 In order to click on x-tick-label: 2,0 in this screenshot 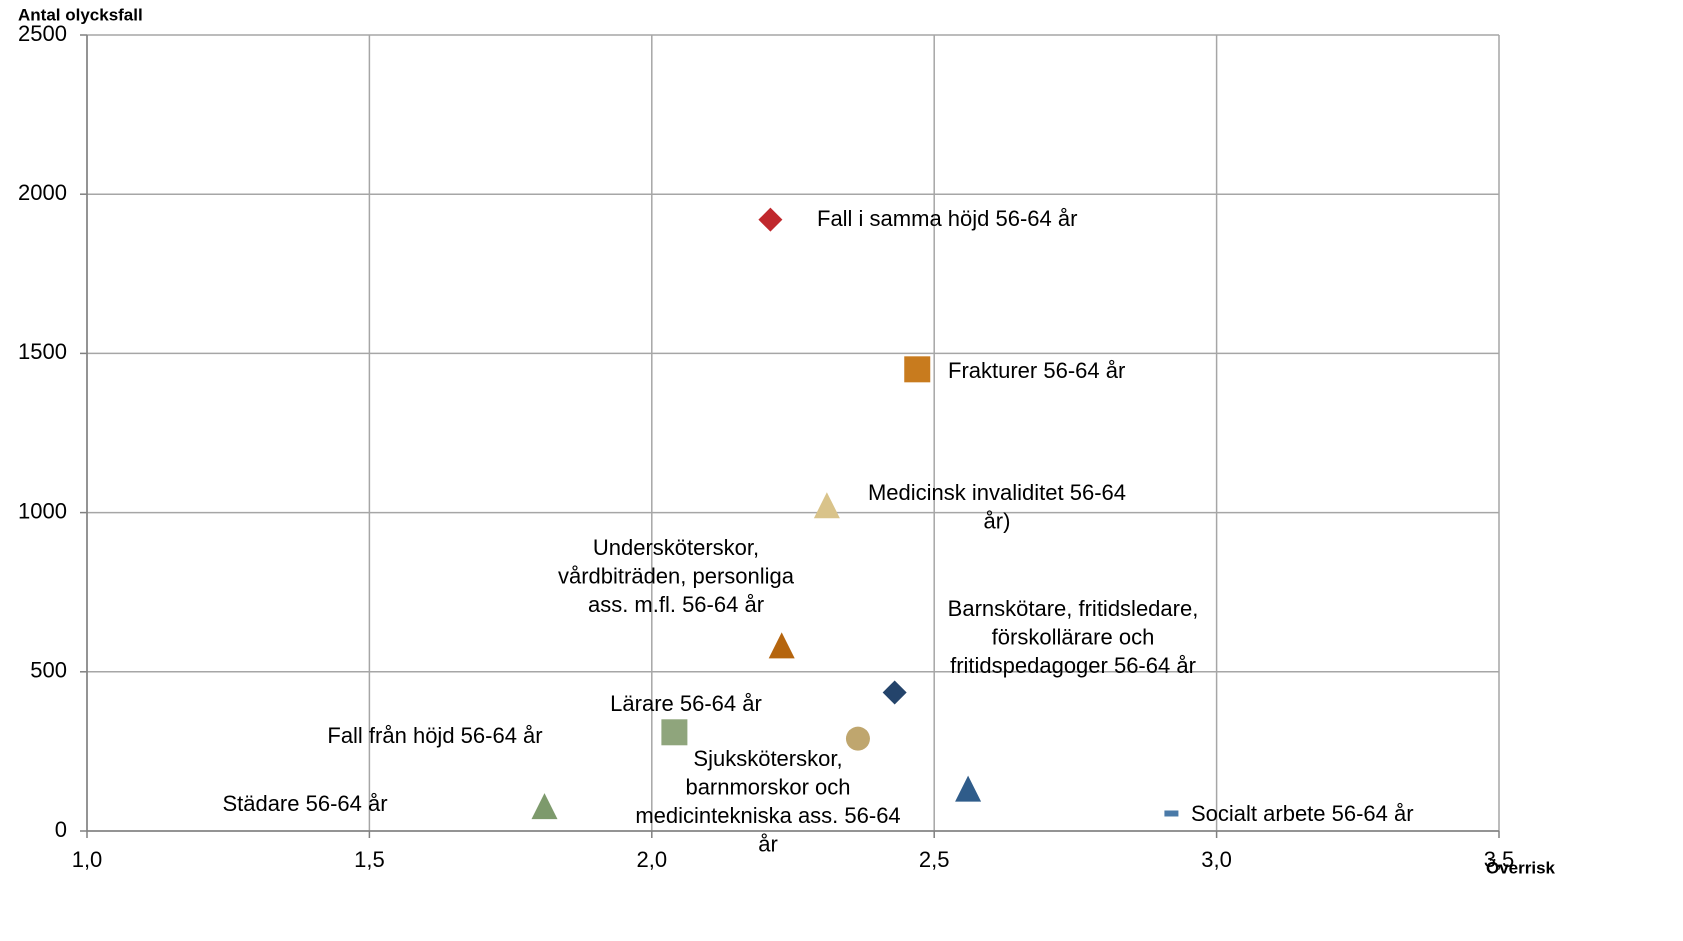, I will do `click(652, 859)`.